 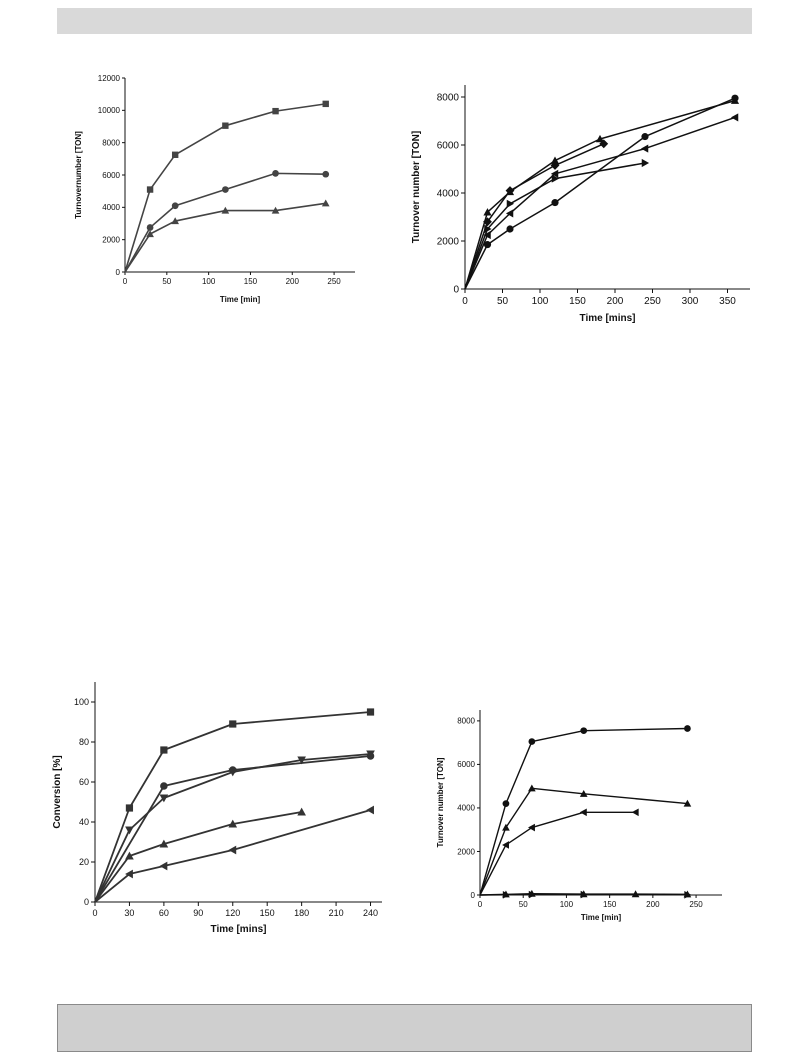 I want to click on x-tick-label: 50, so click(x=166, y=281).